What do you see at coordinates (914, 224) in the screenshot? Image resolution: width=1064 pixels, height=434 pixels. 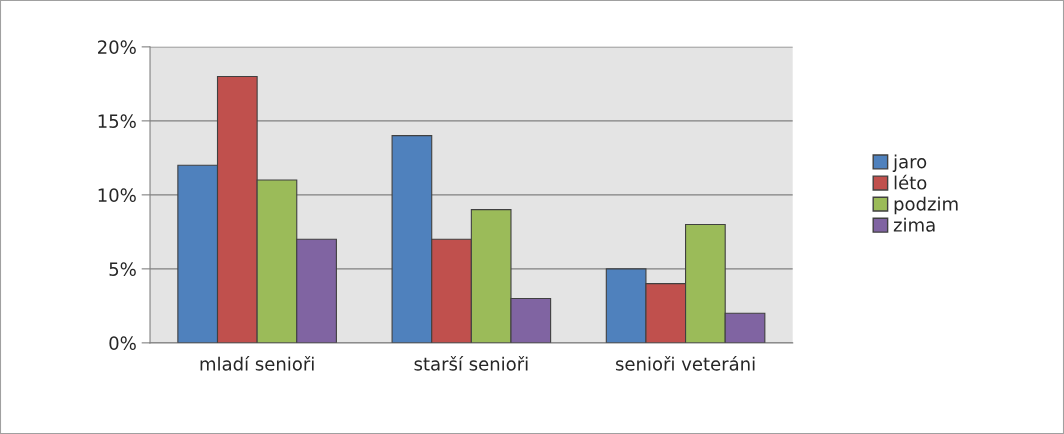 I see `legend-label: zima` at bounding box center [914, 224].